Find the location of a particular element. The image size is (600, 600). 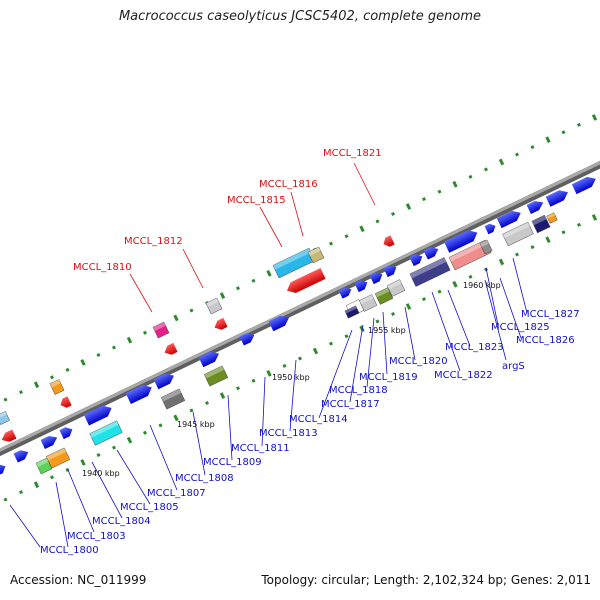

gene-label-mccl-1825: MCCL_1825 is located at coordinates (520, 327).